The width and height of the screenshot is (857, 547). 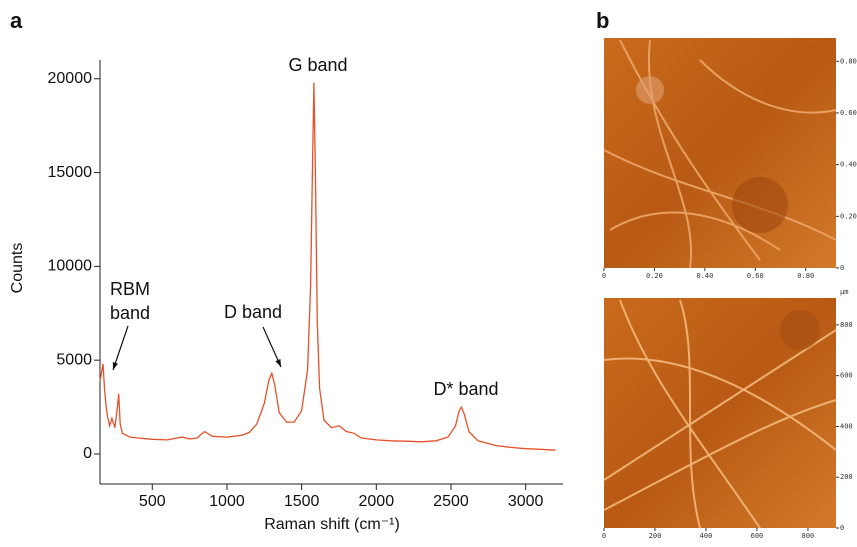 What do you see at coordinates (253, 312) in the screenshot?
I see `annotation: D band` at bounding box center [253, 312].